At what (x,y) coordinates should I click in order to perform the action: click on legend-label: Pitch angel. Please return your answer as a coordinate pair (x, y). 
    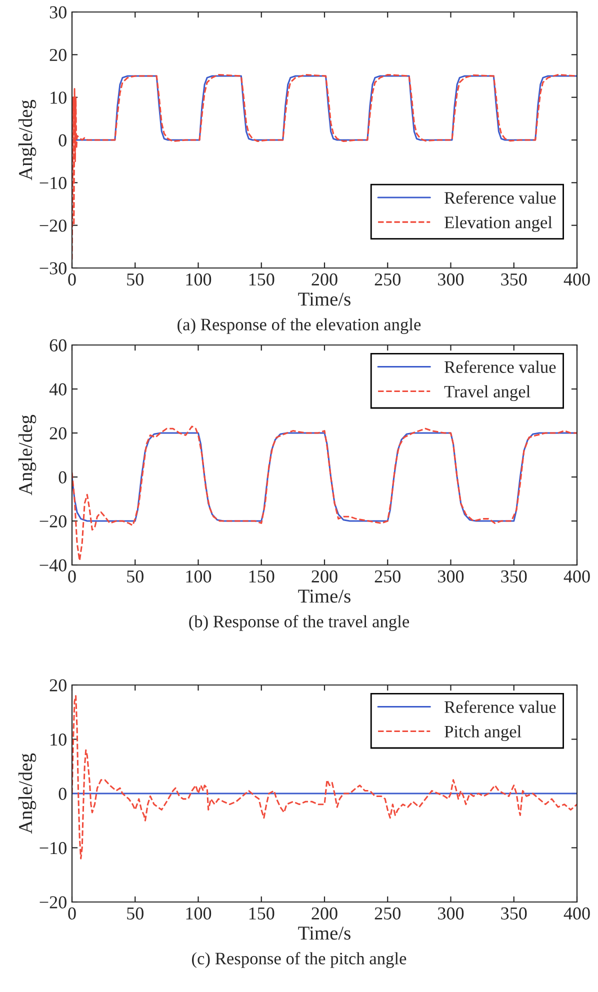
    Looking at the image, I should click on (483, 733).